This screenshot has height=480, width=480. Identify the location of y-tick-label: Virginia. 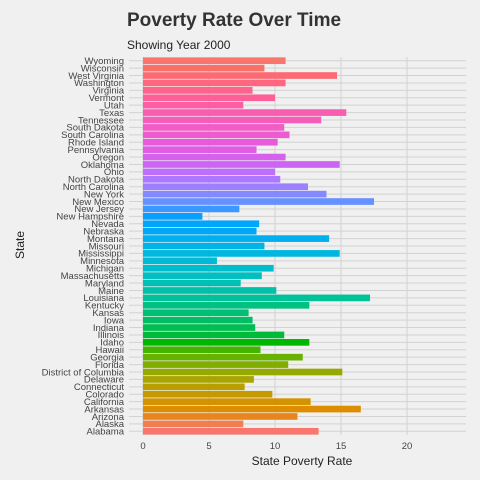
(108, 91).